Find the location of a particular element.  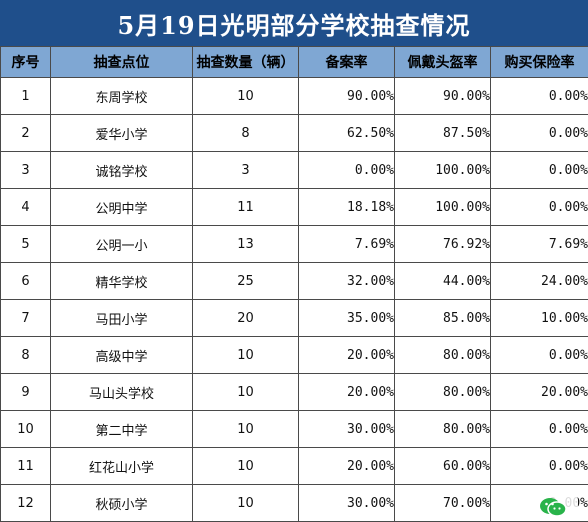

header-insurance-rate: 购买保险率 is located at coordinates (539, 62).